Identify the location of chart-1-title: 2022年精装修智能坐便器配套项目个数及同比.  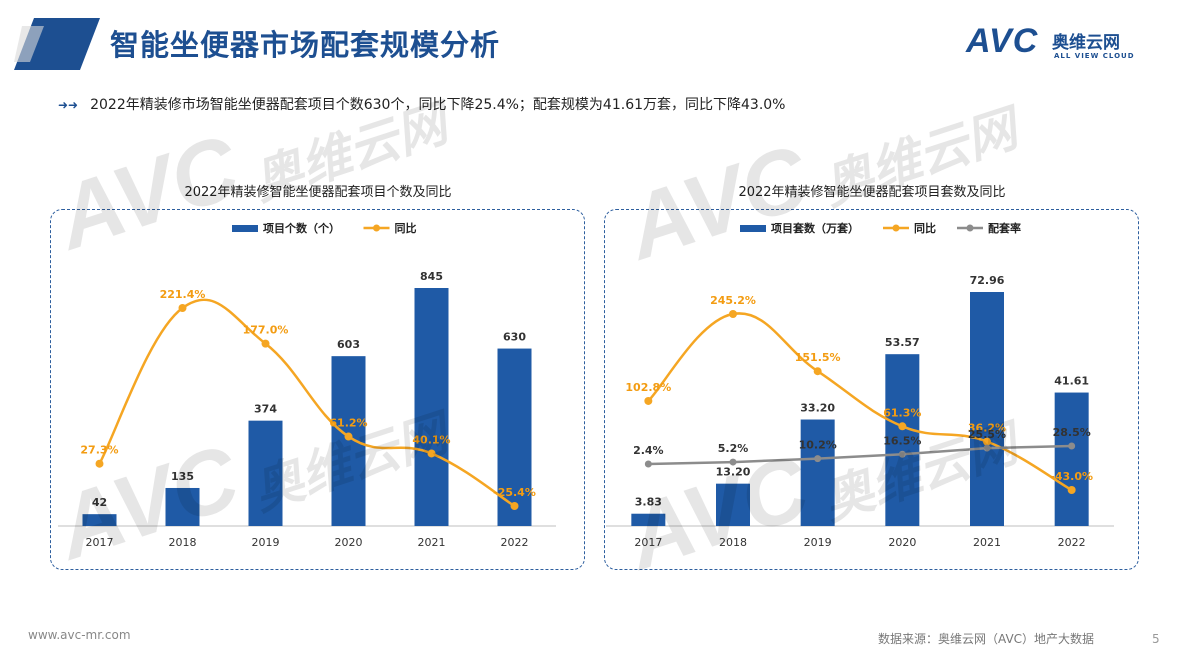
(318, 192).